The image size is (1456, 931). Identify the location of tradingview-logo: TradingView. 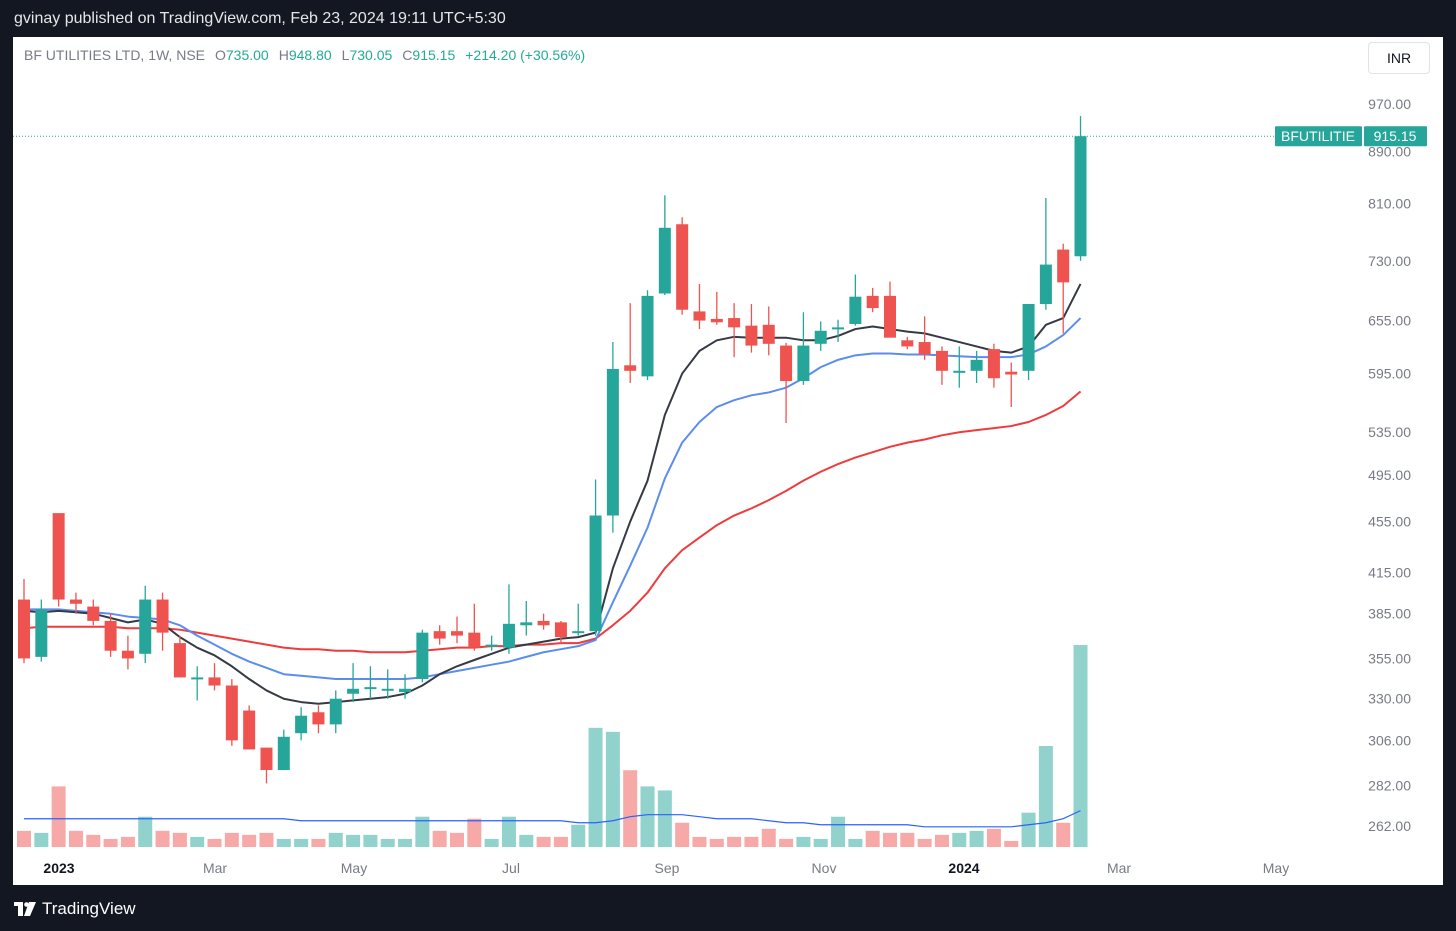
(75, 909).